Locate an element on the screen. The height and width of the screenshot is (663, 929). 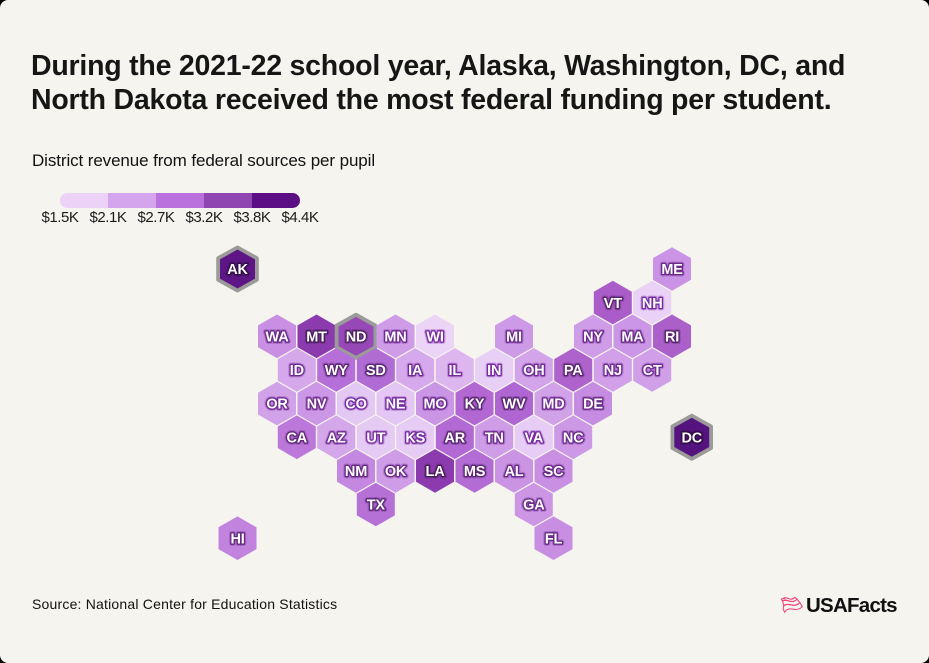
svg-text: DC is located at coordinates (692, 438).